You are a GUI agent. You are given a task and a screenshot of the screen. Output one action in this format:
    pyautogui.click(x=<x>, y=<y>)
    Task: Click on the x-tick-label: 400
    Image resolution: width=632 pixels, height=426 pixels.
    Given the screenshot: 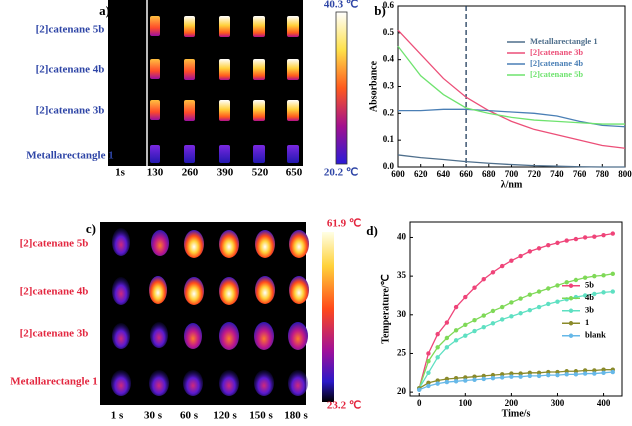 What is the action you would take?
    pyautogui.click(x=604, y=403)
    